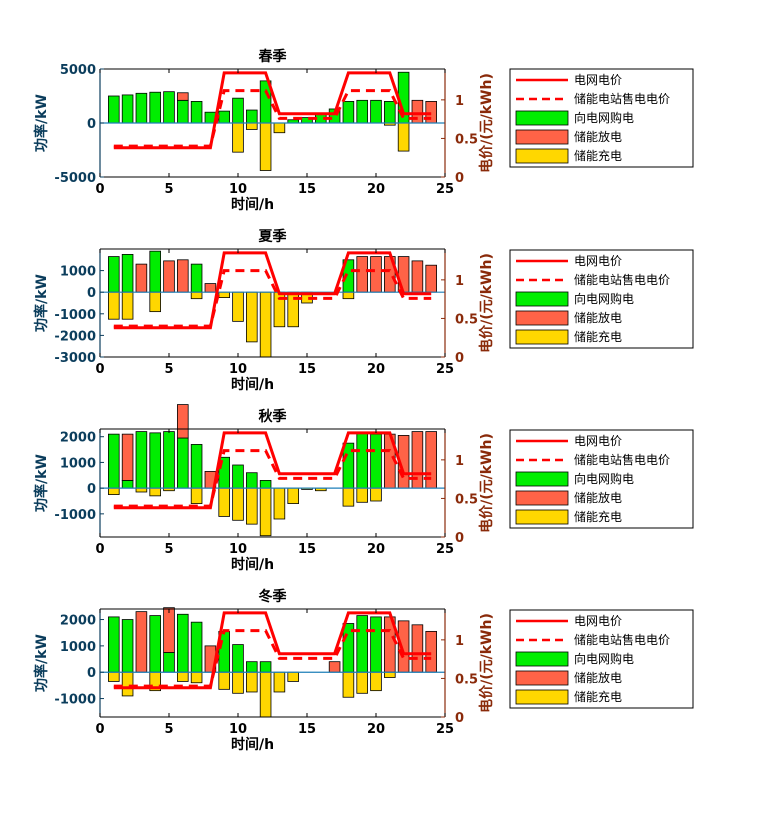  I want to click on bar-discharge-h3, so click(141, 642).